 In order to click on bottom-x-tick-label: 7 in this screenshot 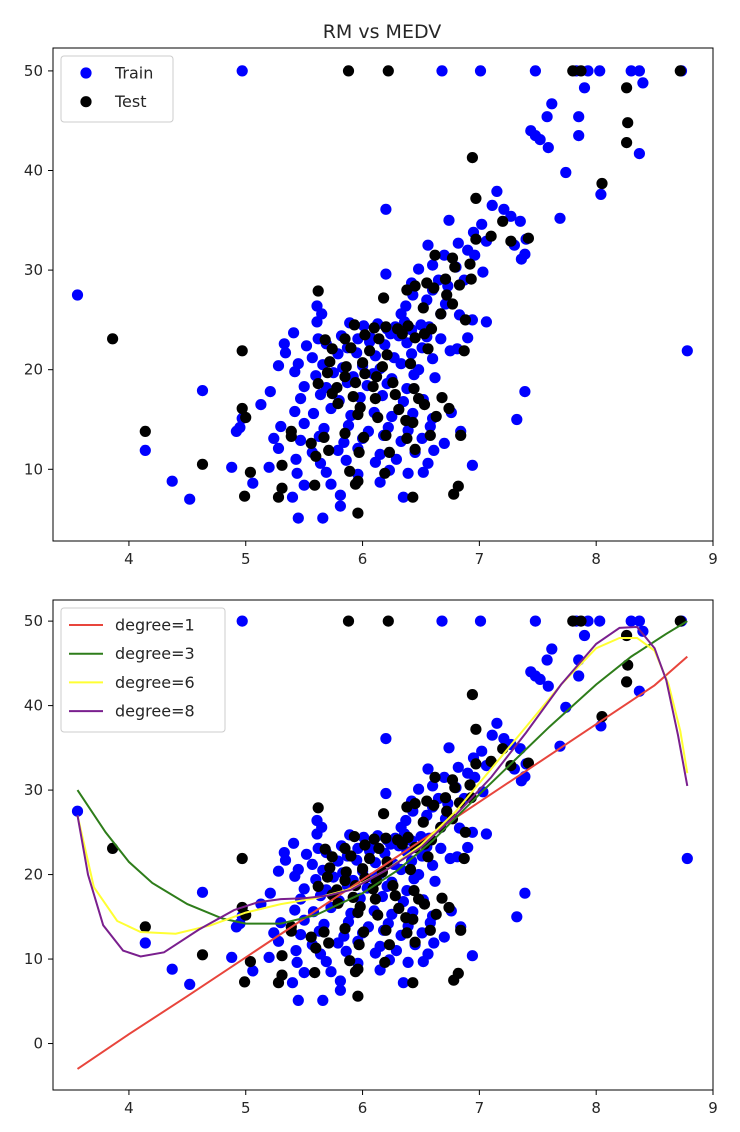, I will do `click(480, 1108)`.